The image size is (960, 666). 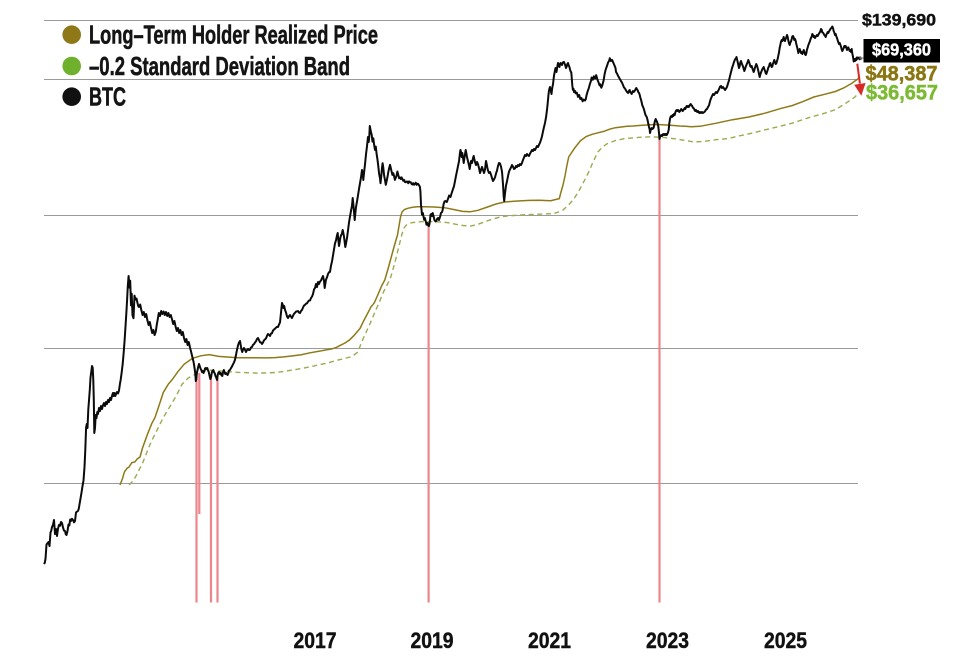 I want to click on svg-text: 2019, so click(x=432, y=640).